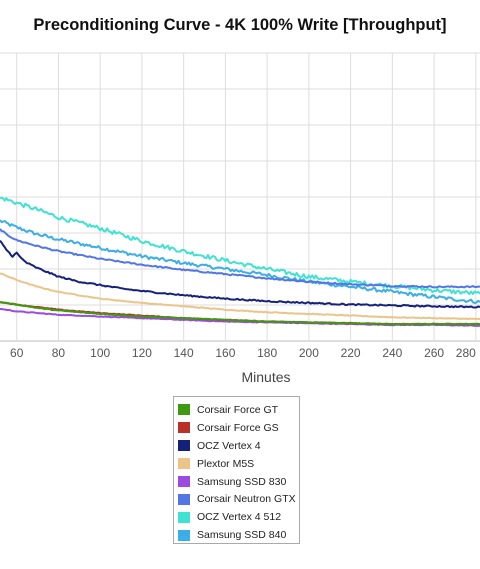 This screenshot has height=569, width=480. I want to click on x-tick-labels: 60 80 100 120 140 160 180 200 220 240 260 280, so click(243, 353).